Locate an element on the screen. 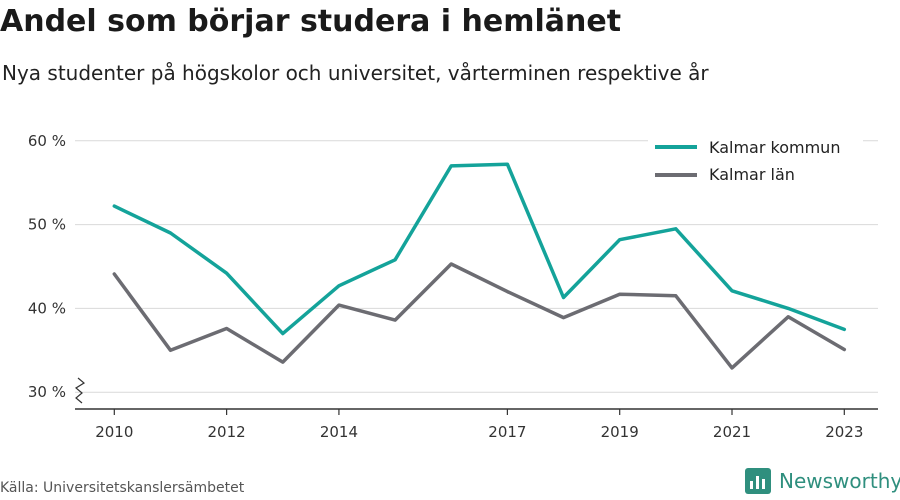  chart-title: Andel som börjar studera i hemlänet is located at coordinates (311, 21).